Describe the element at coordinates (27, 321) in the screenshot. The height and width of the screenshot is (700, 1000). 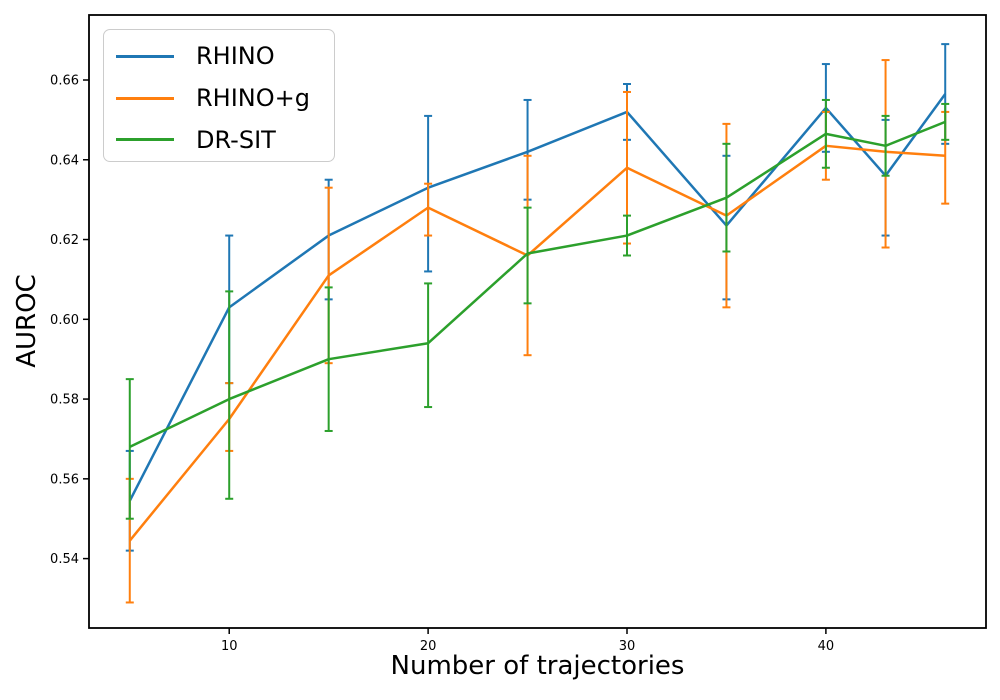
I see `y-axis-label: AUROC` at that location.